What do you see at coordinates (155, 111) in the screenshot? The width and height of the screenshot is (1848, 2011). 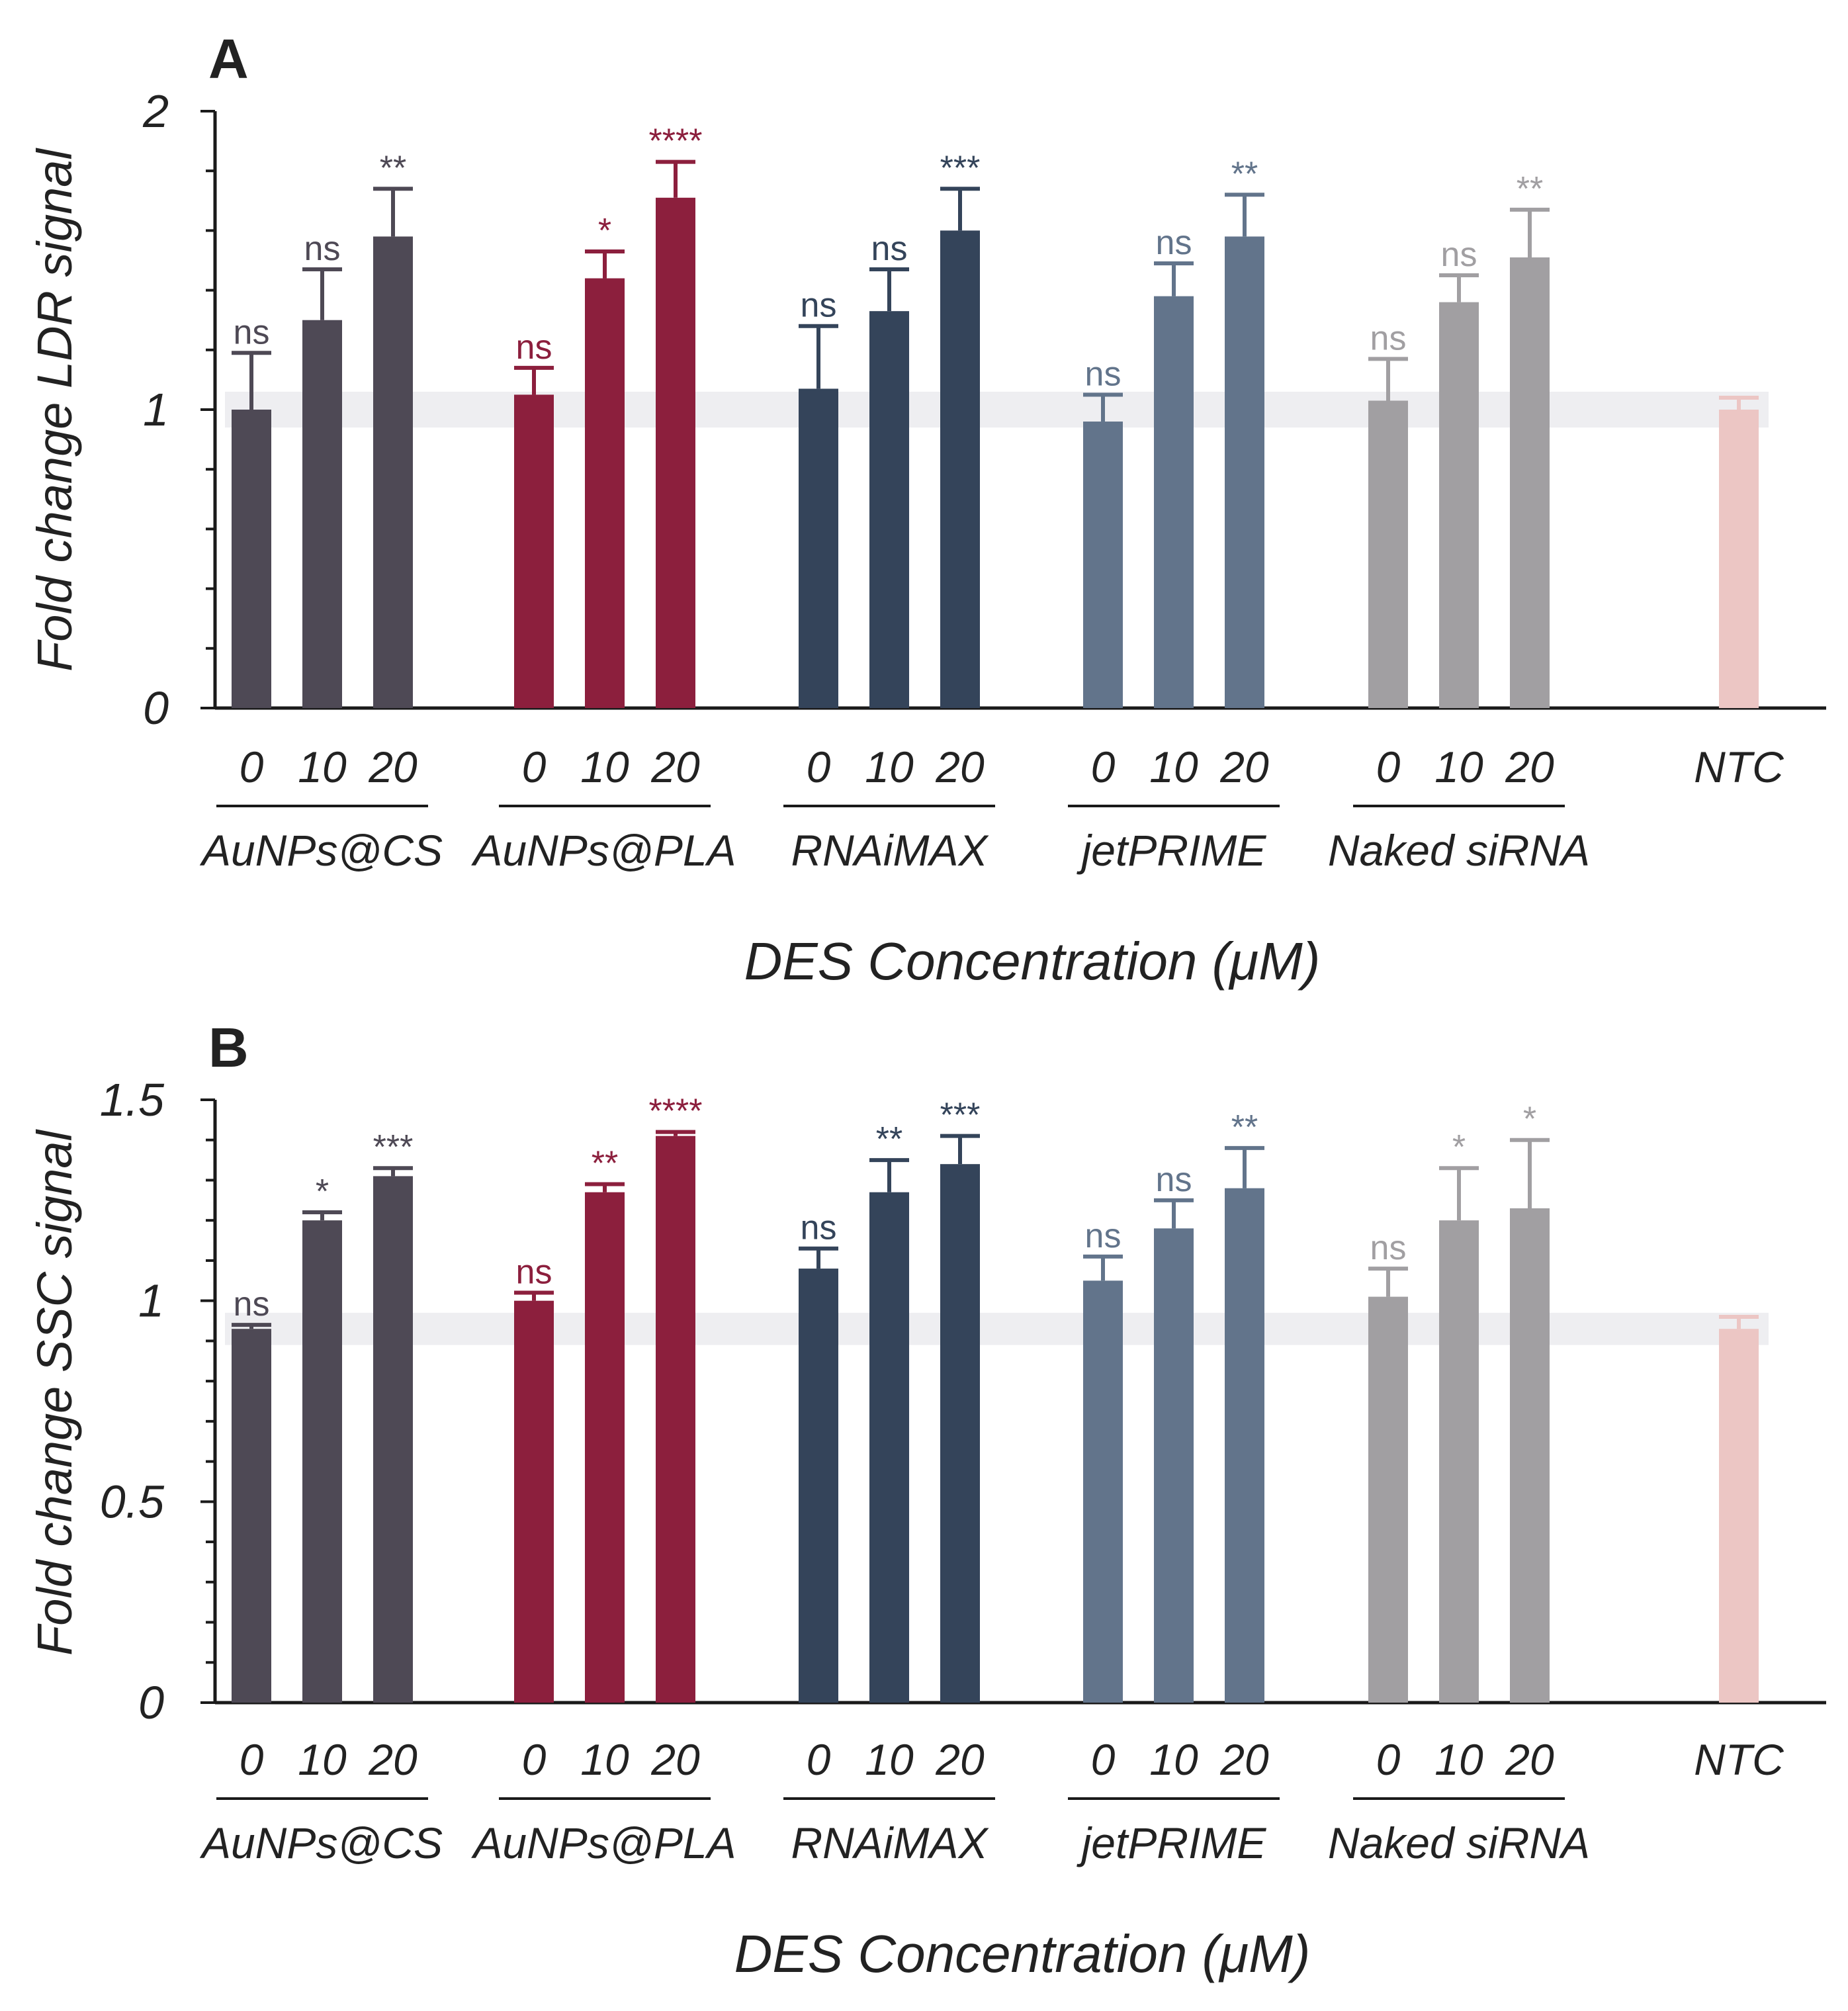 I see `y-tick-label: 2` at bounding box center [155, 111].